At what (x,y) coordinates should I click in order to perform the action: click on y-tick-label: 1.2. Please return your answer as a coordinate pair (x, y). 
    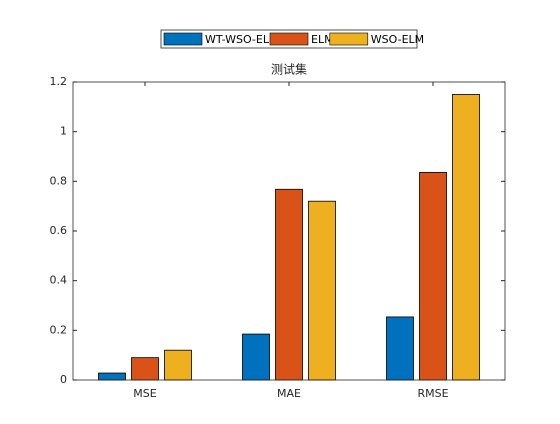
    Looking at the image, I should click on (59, 81).